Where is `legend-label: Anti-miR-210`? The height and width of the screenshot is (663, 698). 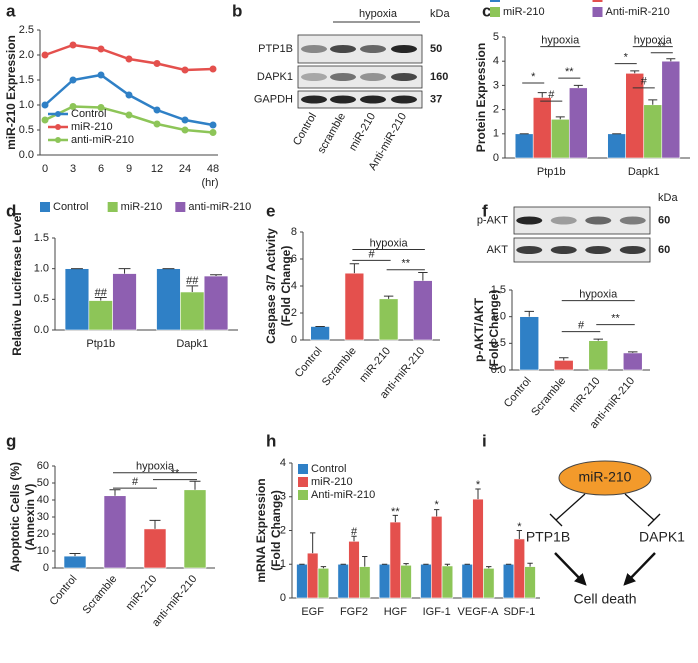
legend-label: Anti-miR-210 is located at coordinates (638, 12).